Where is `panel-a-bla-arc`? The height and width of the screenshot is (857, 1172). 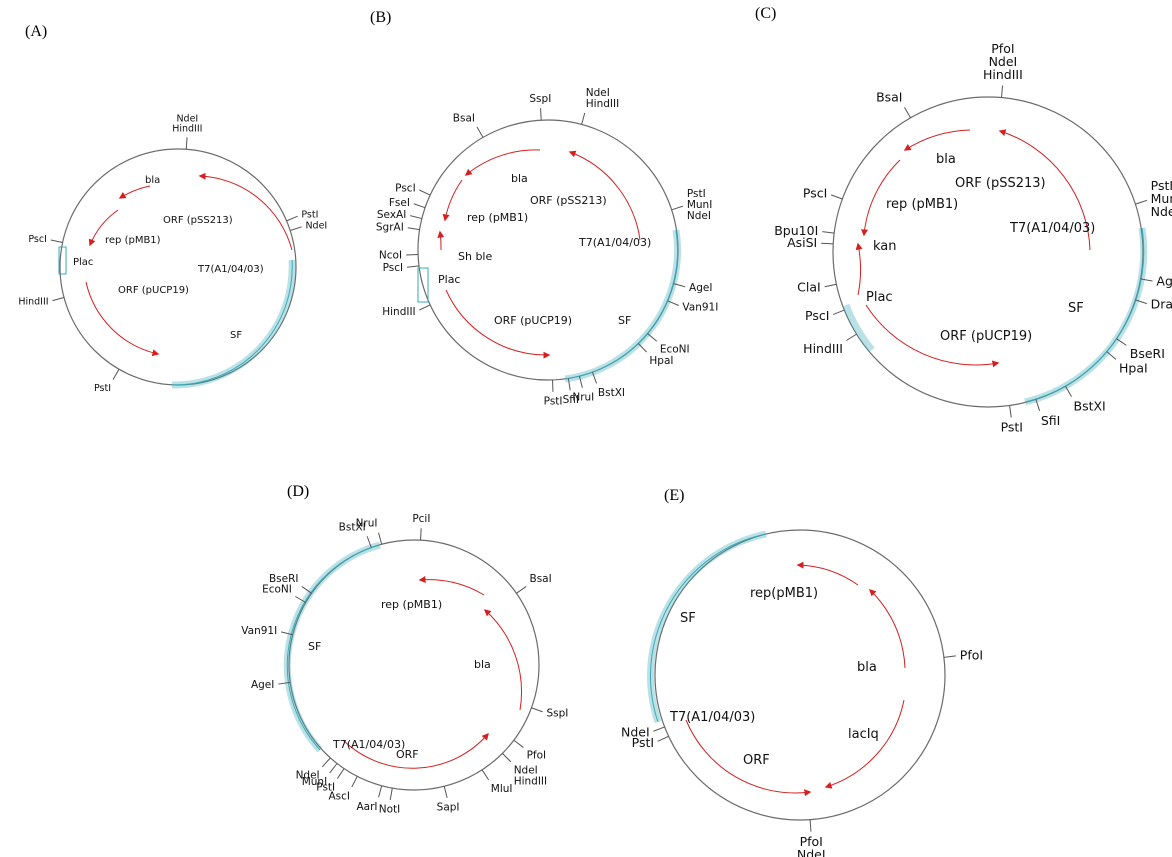 panel-a-bla-arc is located at coordinates (134, 192).